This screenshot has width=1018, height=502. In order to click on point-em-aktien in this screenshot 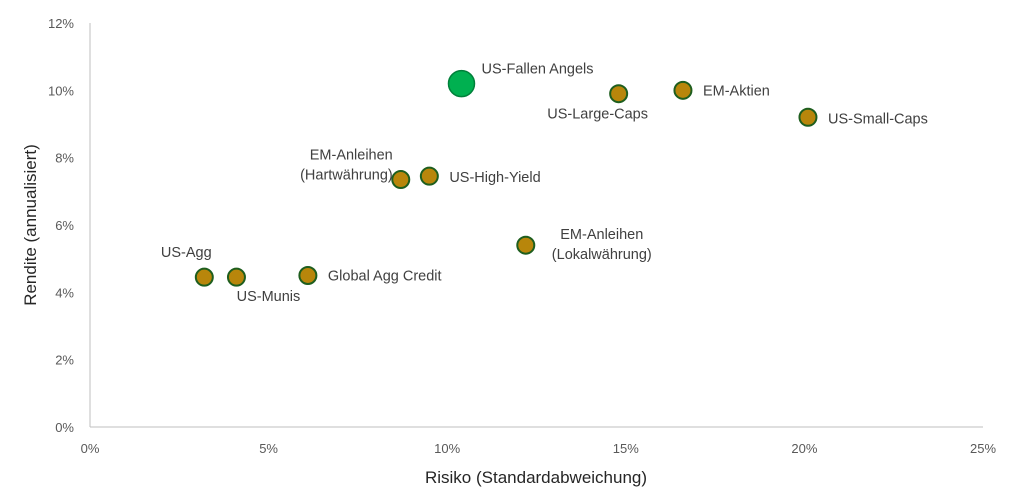, I will do `click(683, 90)`.